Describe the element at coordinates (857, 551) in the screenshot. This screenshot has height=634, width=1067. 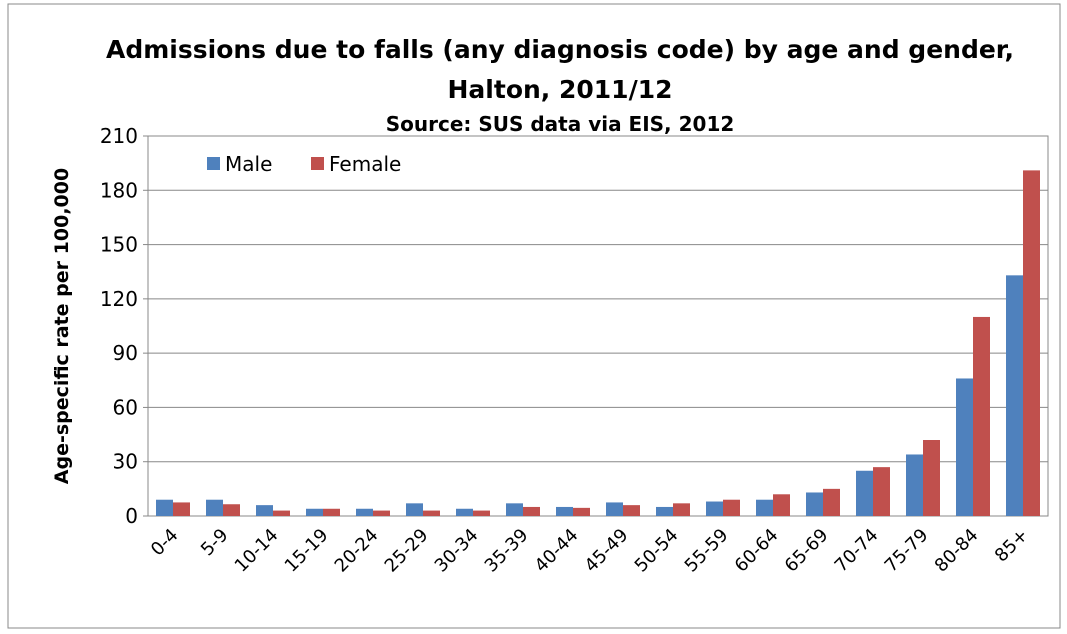
I see `x-tick-label: 70-74` at that location.